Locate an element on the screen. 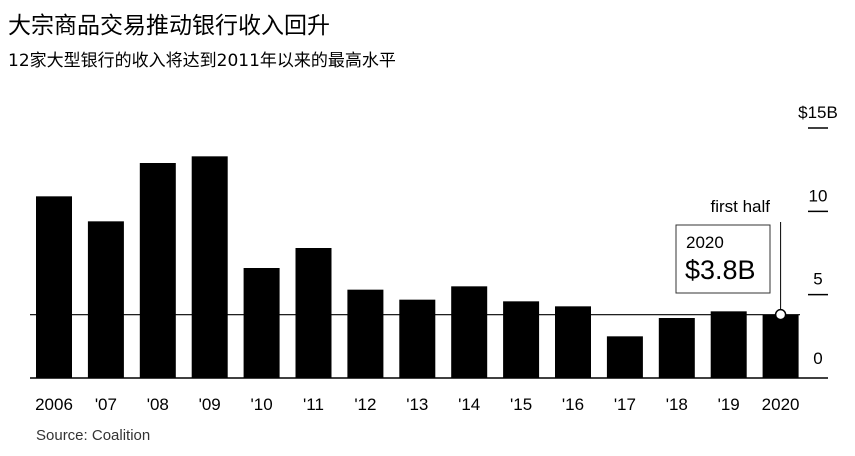 Image resolution: width=855 pixels, height=456 pixels. x-tick-label: 2020 is located at coordinates (781, 404).